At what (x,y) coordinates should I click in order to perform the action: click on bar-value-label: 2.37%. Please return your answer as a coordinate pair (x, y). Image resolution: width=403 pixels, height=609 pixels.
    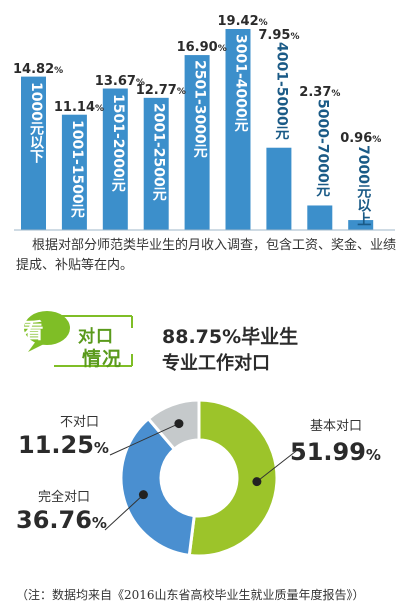
    Looking at the image, I should click on (320, 93).